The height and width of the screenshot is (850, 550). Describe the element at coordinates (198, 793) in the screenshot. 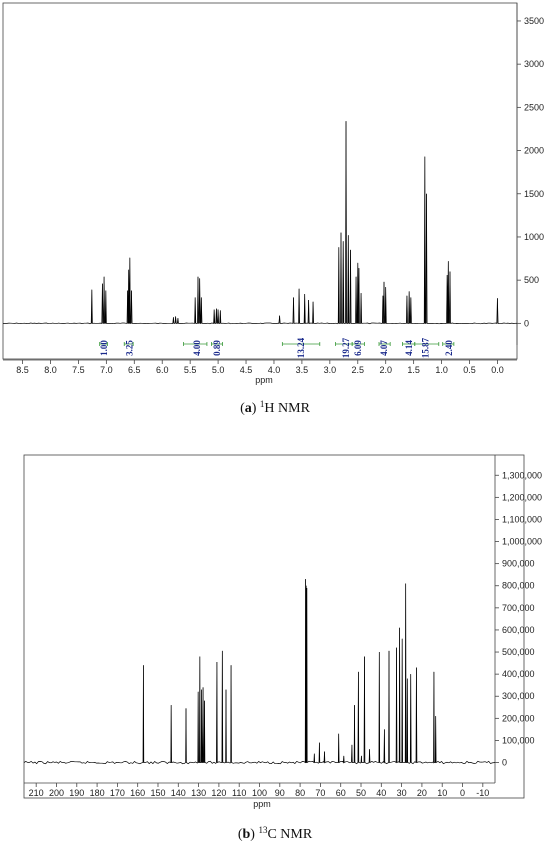

I see `x-tick-label: 130` at that location.